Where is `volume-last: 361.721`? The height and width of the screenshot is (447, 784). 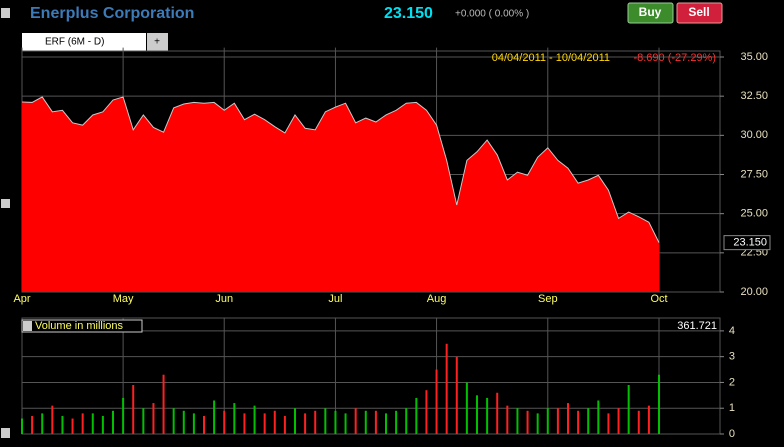 volume-last: 361.721 is located at coordinates (697, 326).